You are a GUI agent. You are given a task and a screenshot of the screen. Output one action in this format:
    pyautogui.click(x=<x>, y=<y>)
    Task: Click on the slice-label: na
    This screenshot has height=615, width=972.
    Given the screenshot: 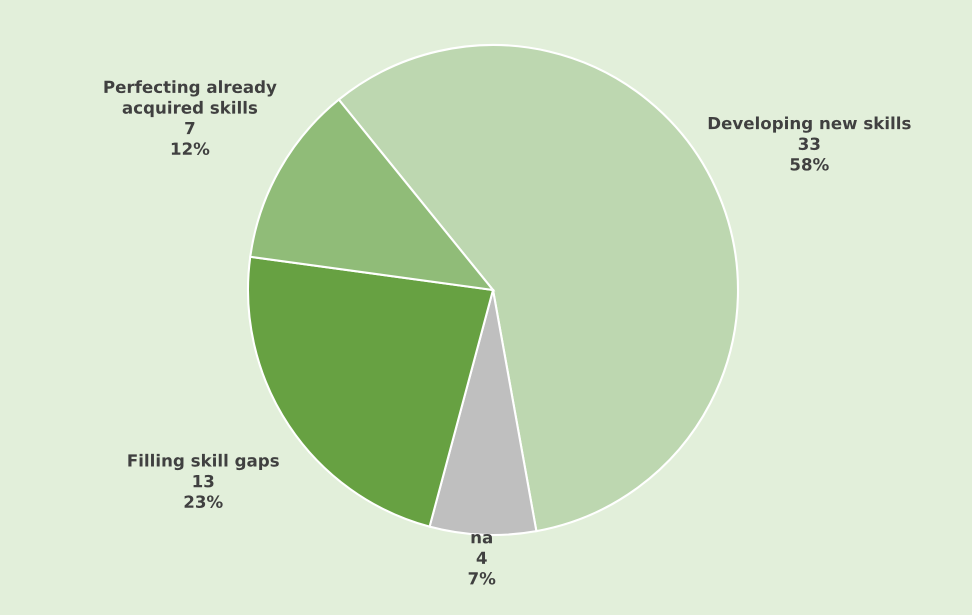 What is the action you would take?
    pyautogui.click(x=482, y=539)
    